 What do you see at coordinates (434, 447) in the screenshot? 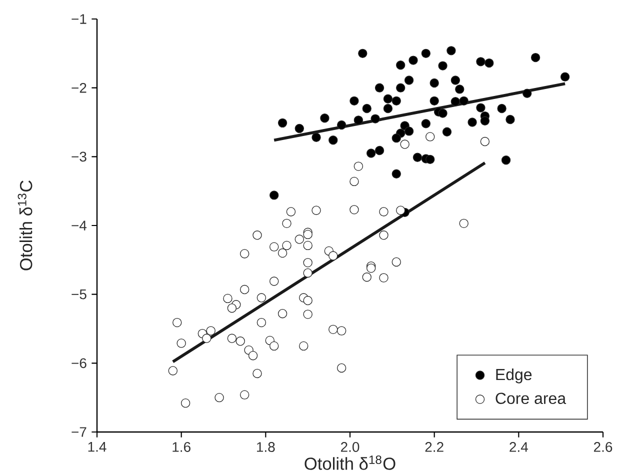
I see `x-tick-label: 2.2` at bounding box center [434, 447].